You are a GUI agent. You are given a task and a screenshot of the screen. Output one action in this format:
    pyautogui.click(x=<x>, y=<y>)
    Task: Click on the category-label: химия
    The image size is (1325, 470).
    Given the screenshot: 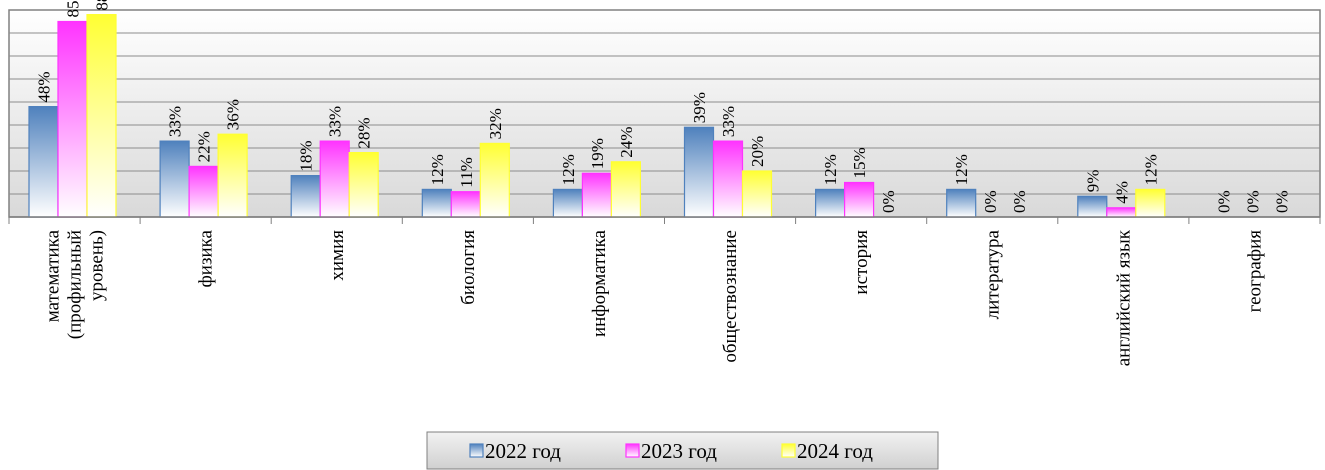 What is the action you would take?
    pyautogui.click(x=337, y=255)
    